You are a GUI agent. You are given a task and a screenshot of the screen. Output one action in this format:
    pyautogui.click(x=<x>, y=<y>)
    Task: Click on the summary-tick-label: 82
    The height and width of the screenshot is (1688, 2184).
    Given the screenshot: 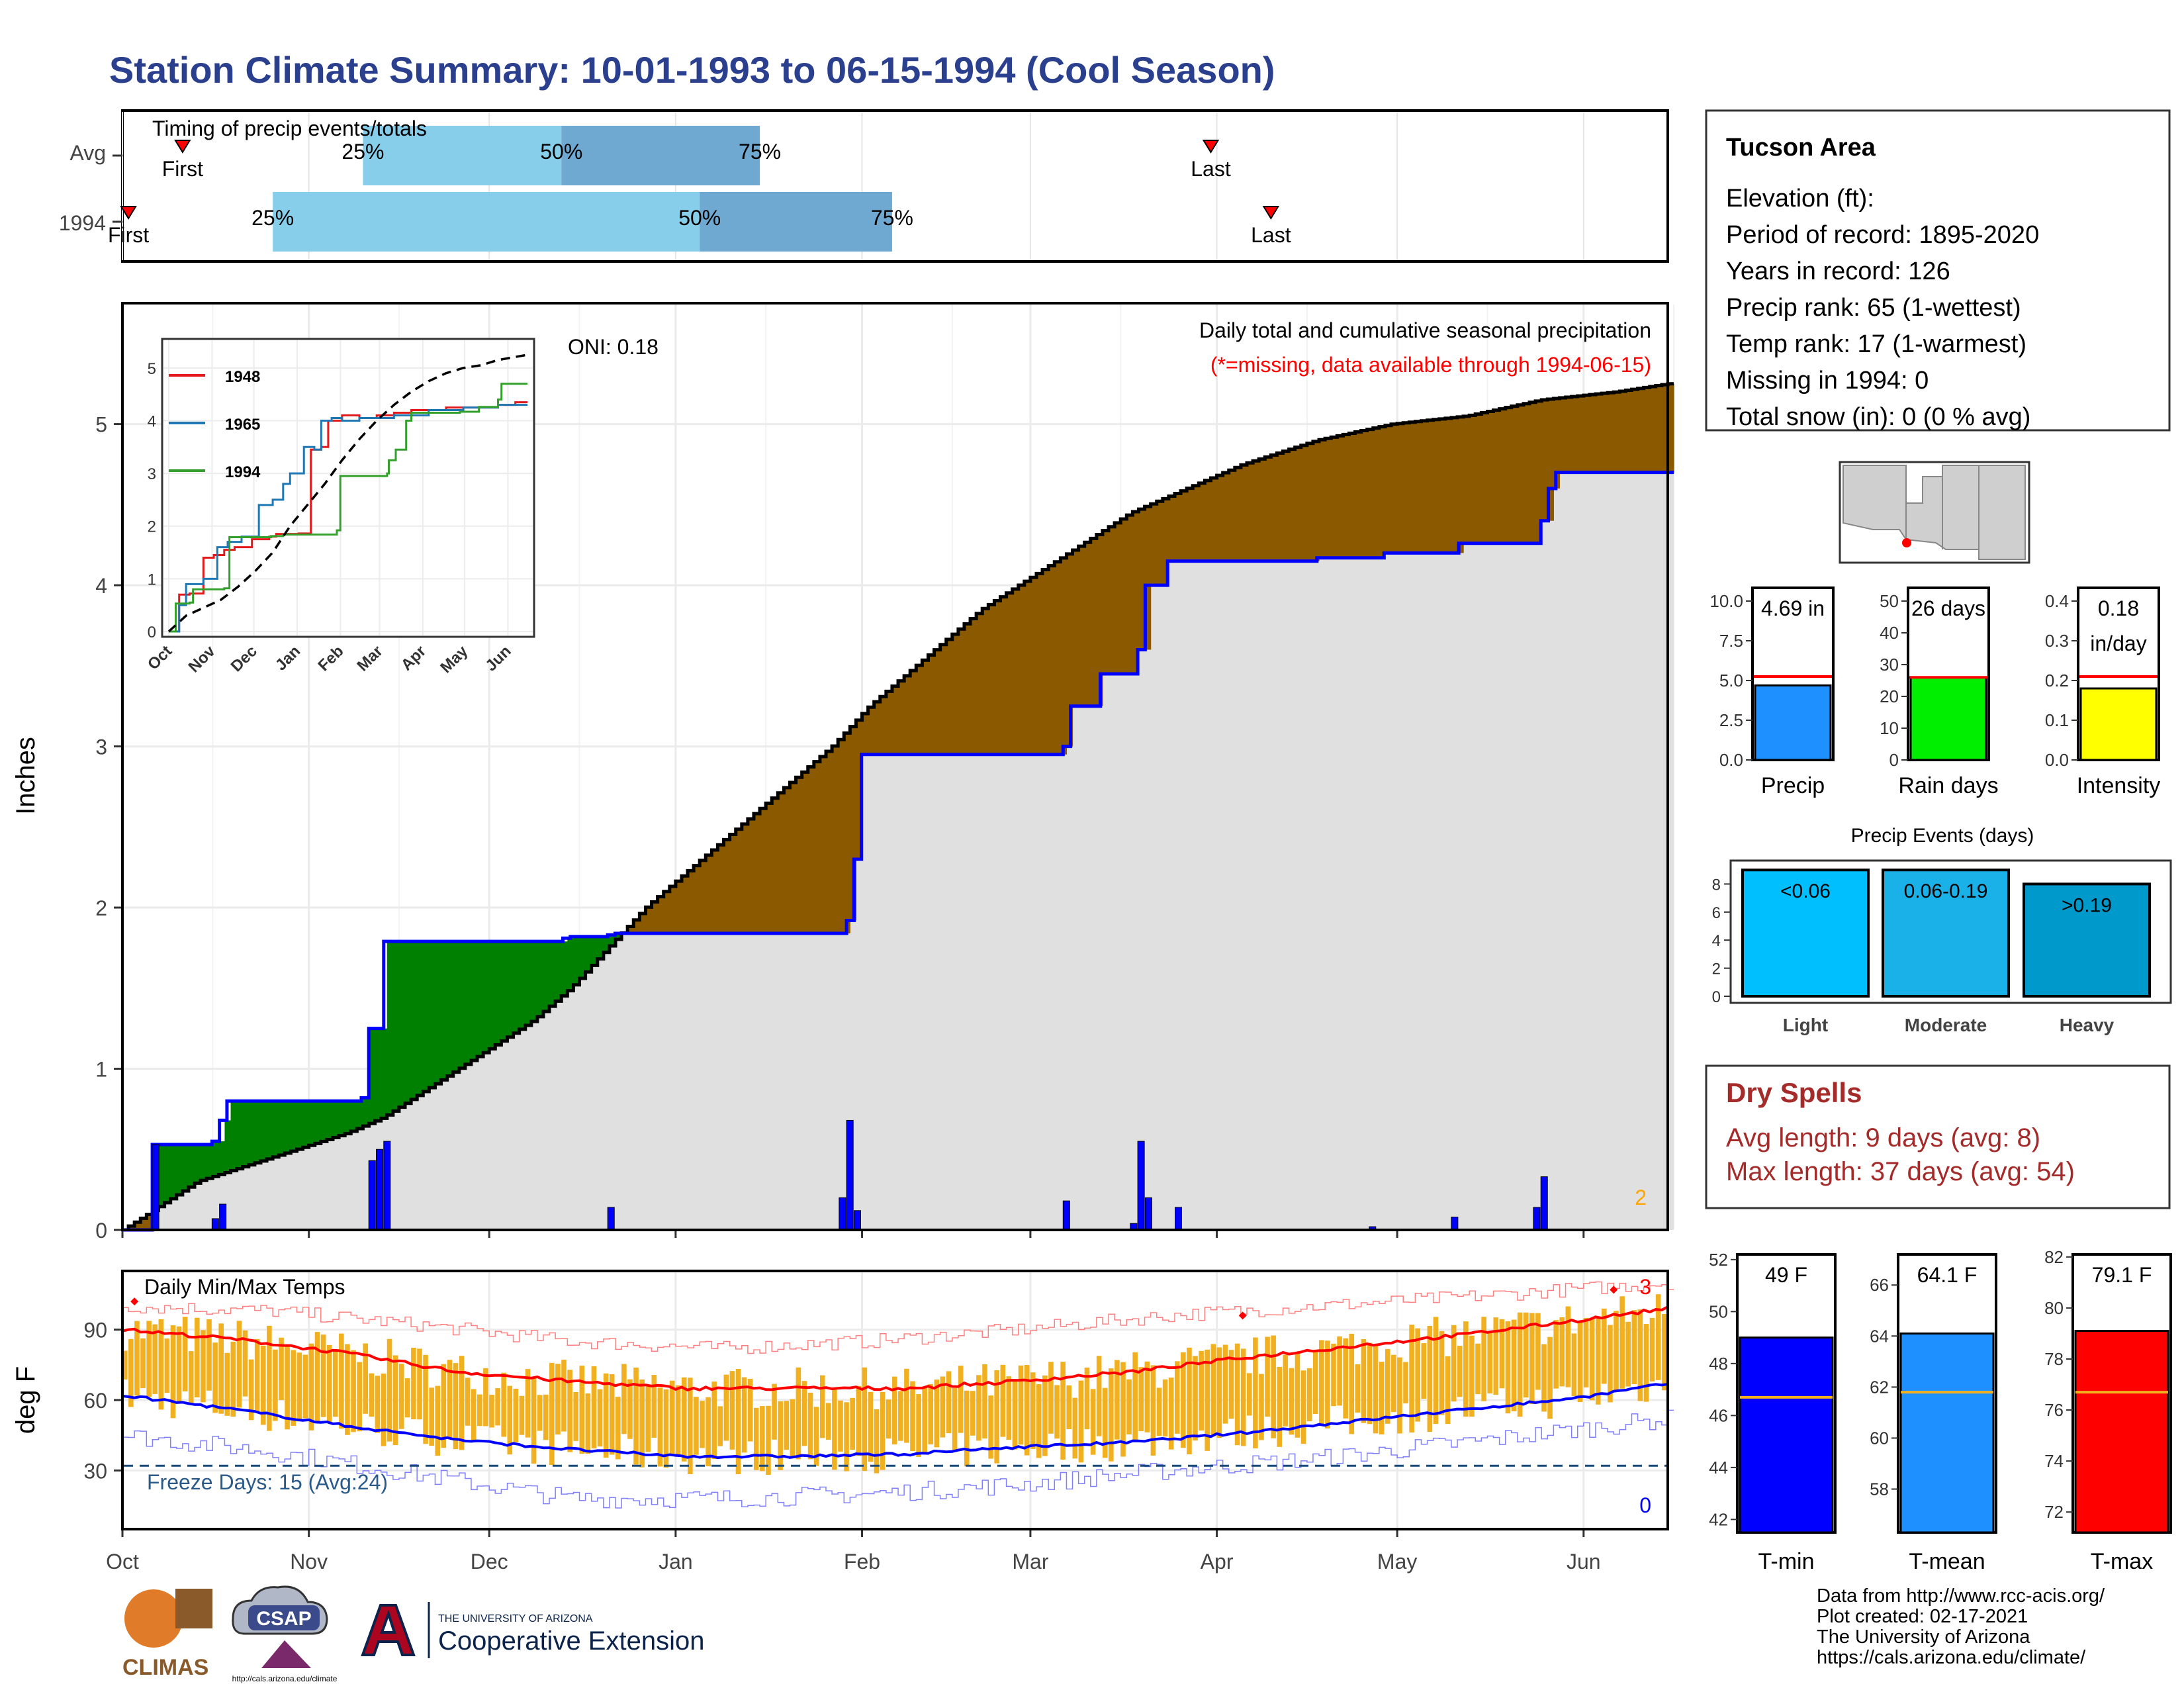 What is the action you would take?
    pyautogui.click(x=2054, y=1257)
    